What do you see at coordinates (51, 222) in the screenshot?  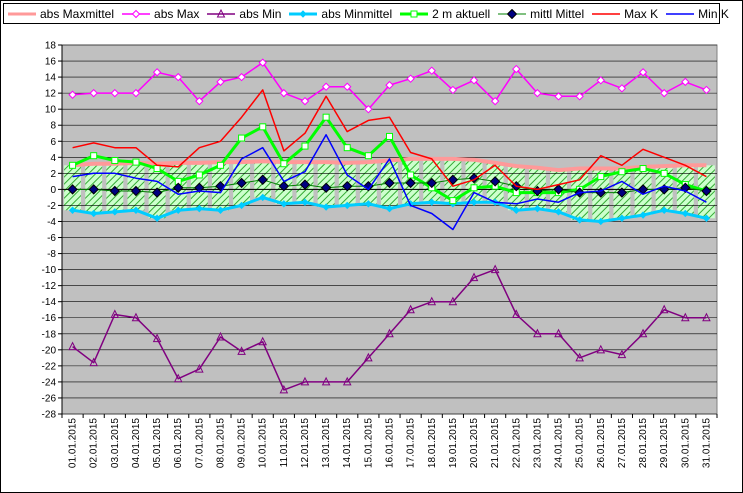 I see `y-tick-label: -4` at bounding box center [51, 222].